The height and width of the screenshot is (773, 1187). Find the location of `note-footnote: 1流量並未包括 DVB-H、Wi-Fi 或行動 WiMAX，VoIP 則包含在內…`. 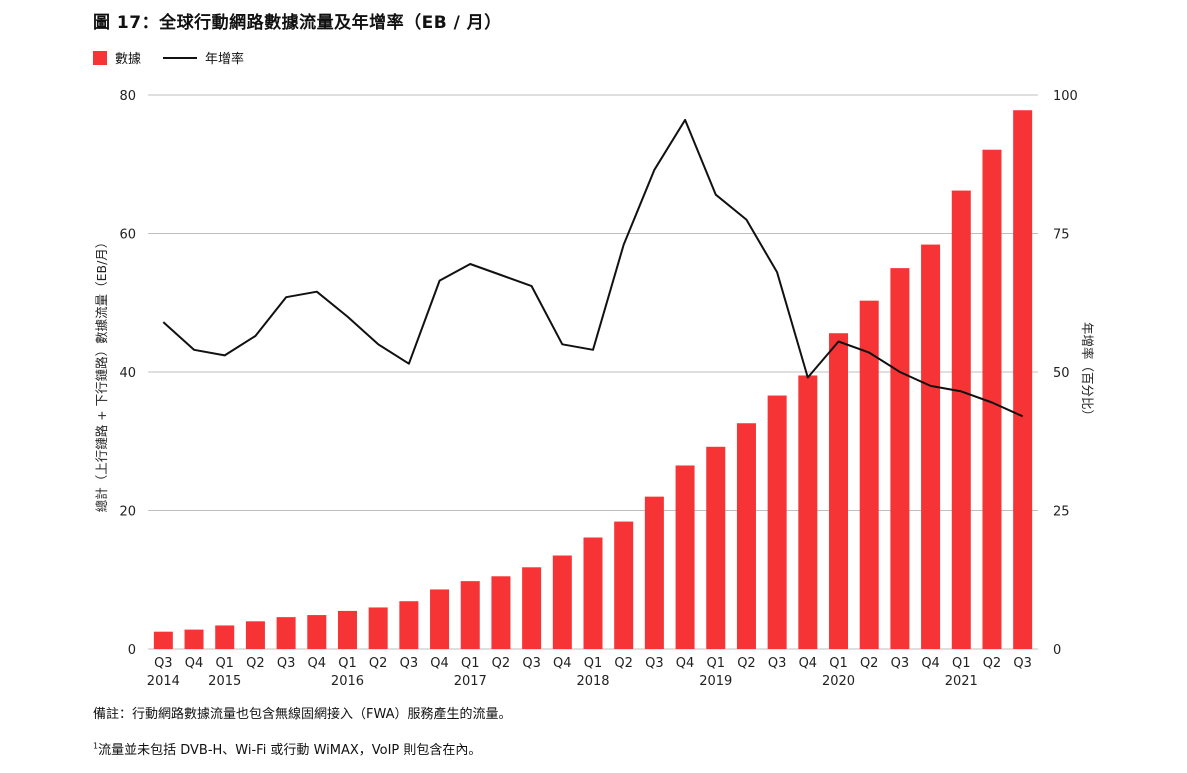

note-footnote: 1流量並未包括 DVB-H、Wi-Fi 或行動 WiMAX，VoIP 則包含在內… is located at coordinates (287, 748).